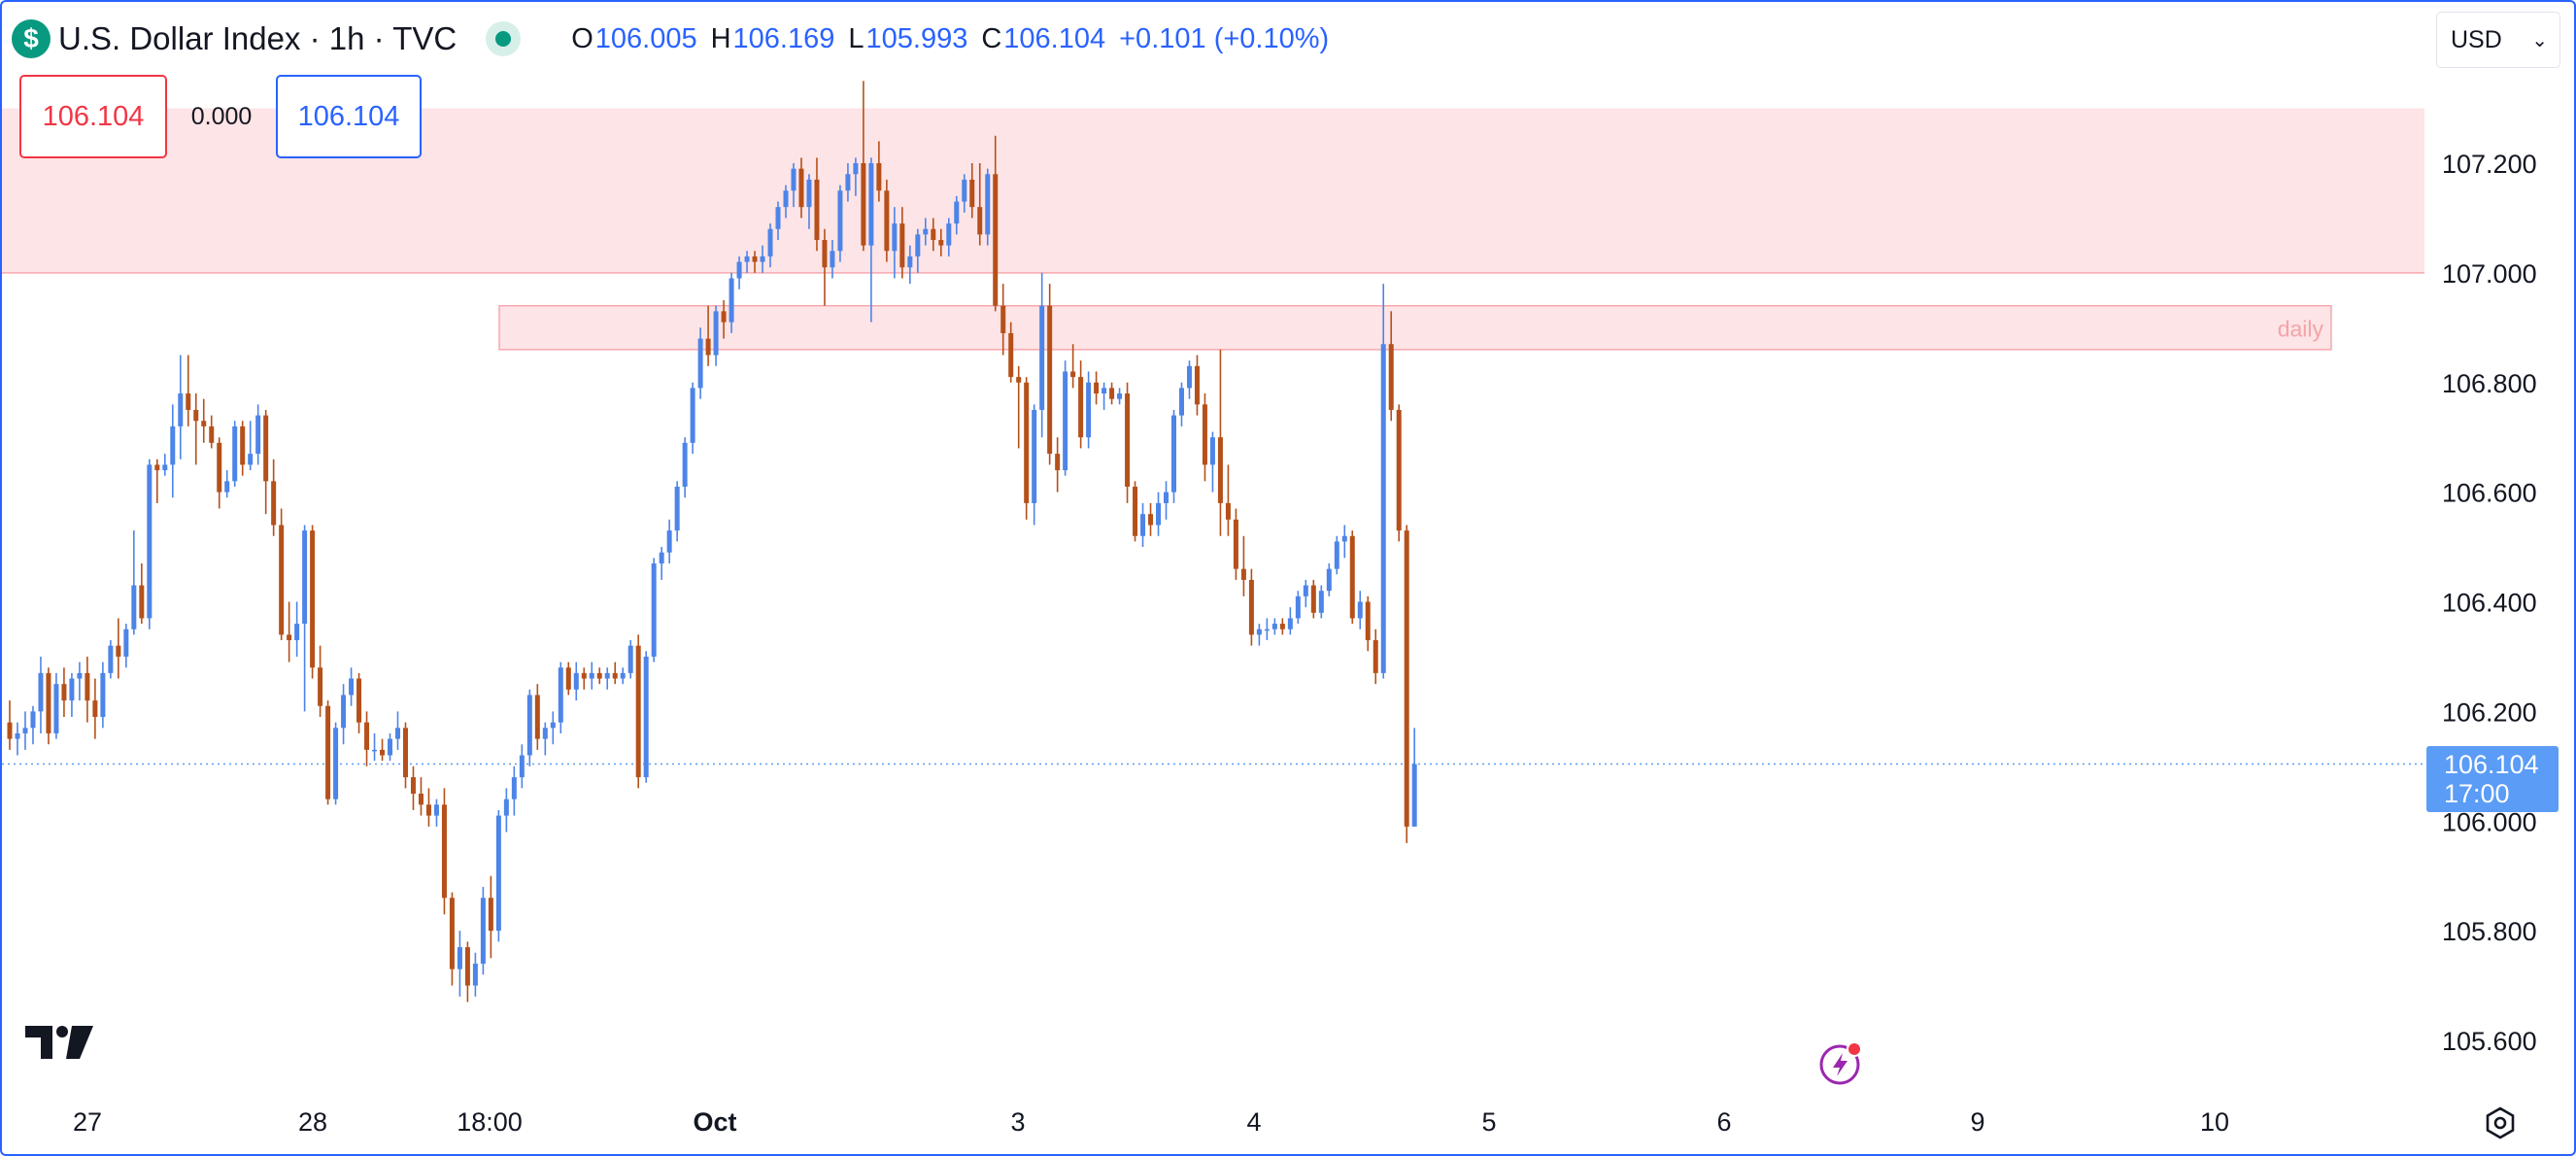 This screenshot has width=2576, height=1156. What do you see at coordinates (1977, 1122) in the screenshot?
I see `time-tick-label: 9` at bounding box center [1977, 1122].